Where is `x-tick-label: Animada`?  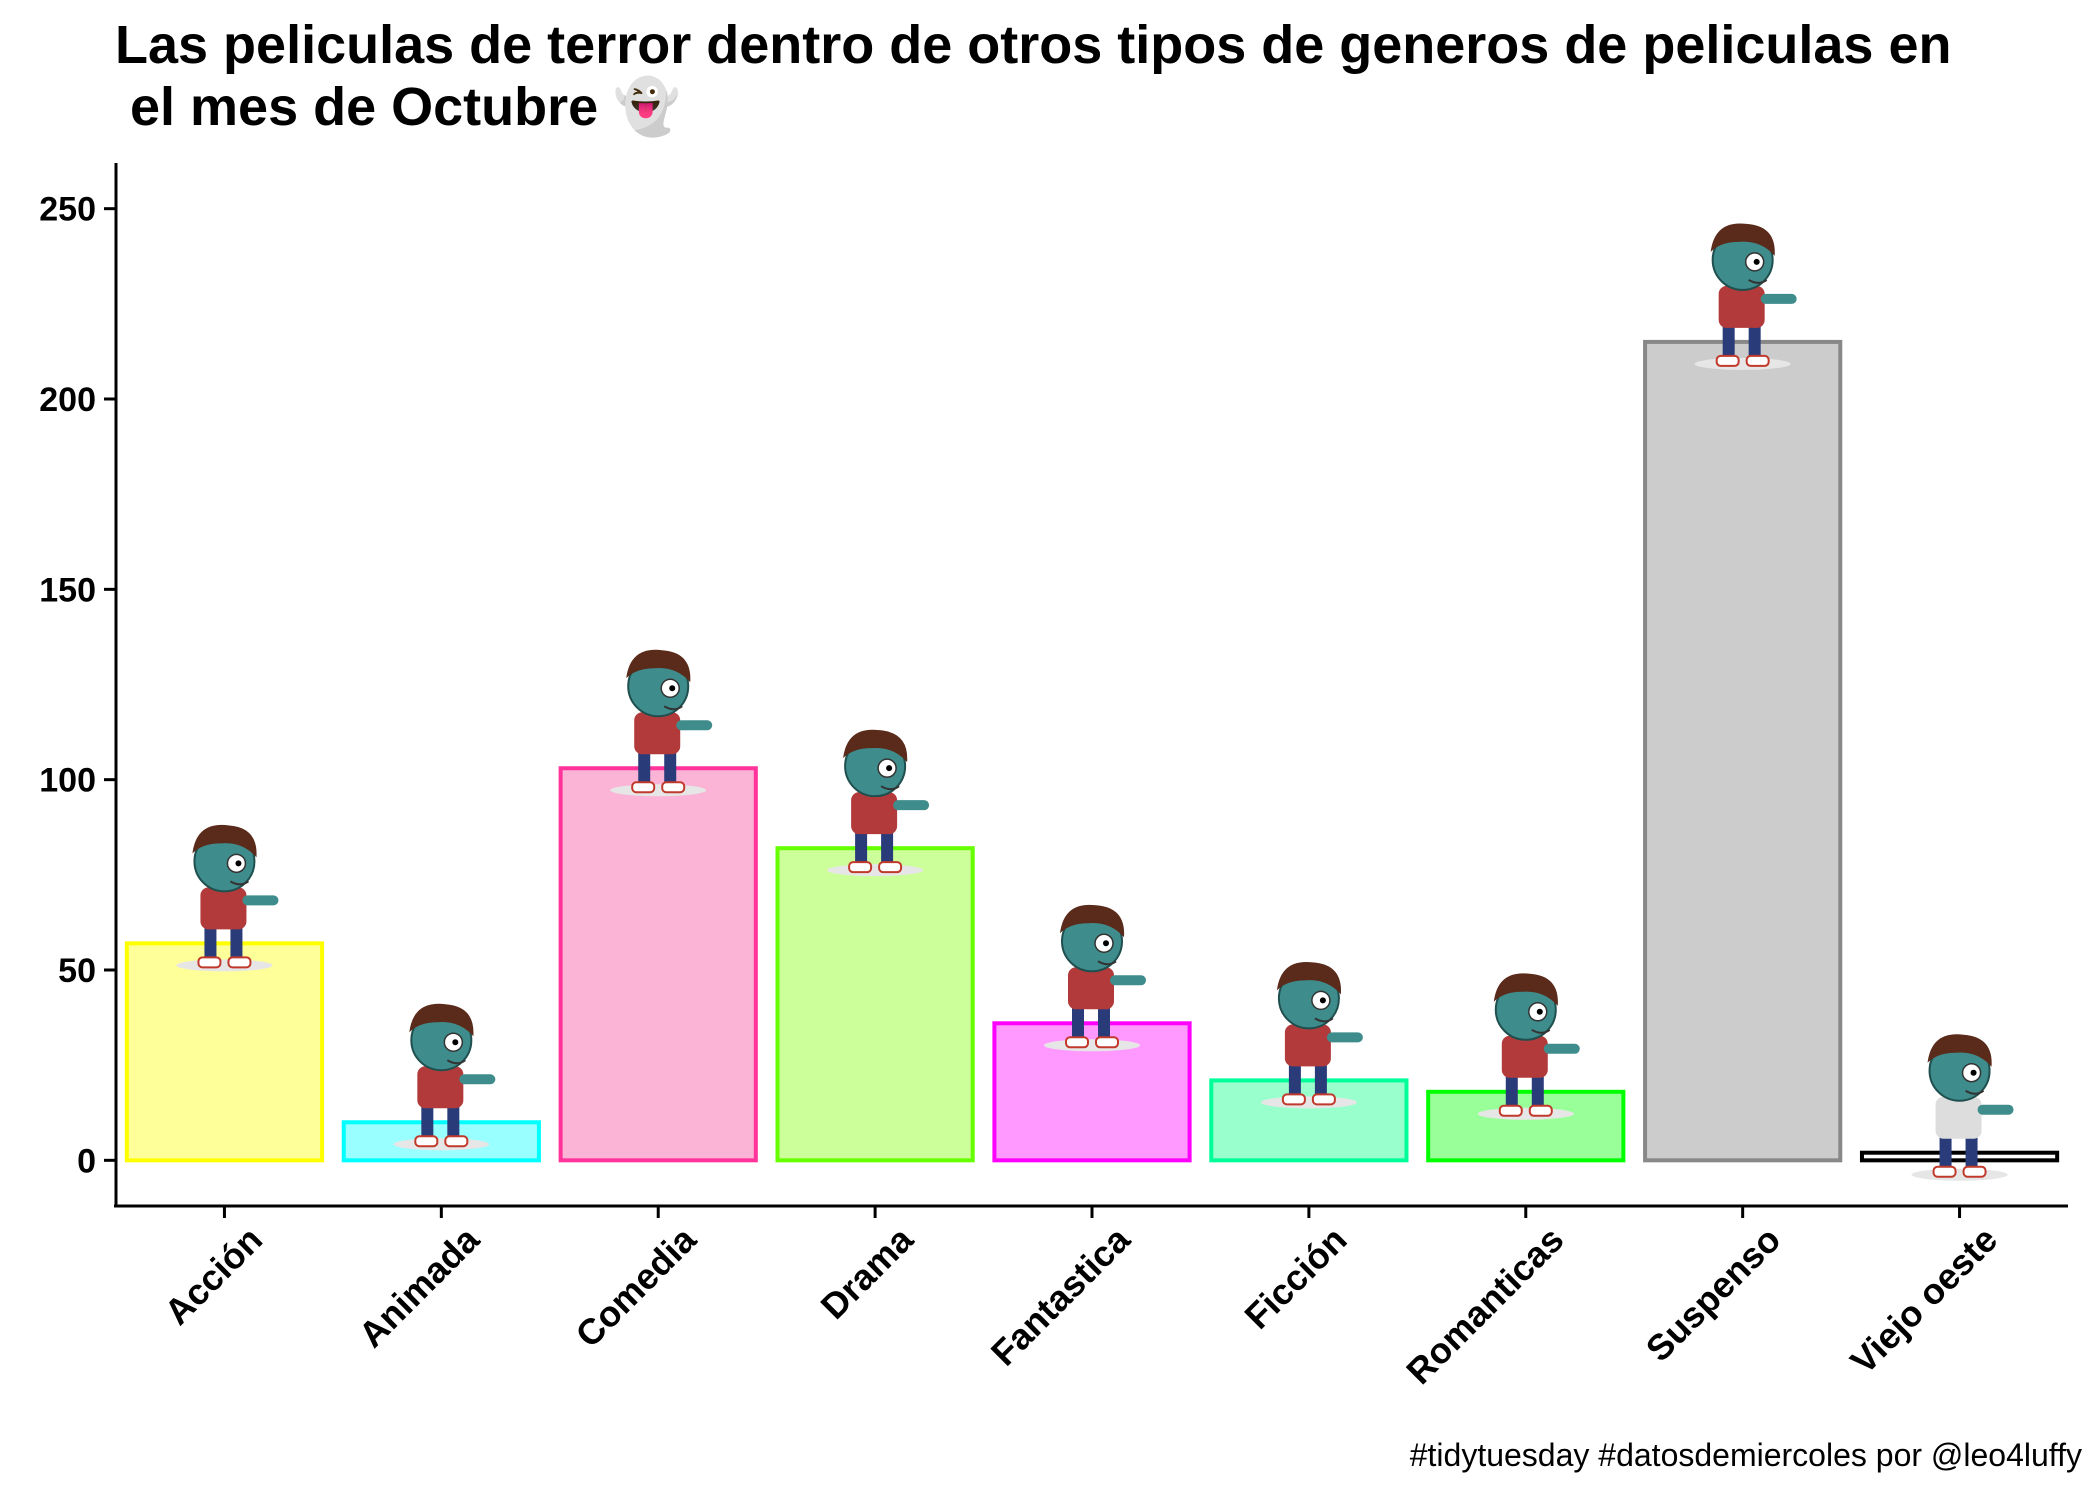
x-tick-label: Animada is located at coordinates (418, 1286).